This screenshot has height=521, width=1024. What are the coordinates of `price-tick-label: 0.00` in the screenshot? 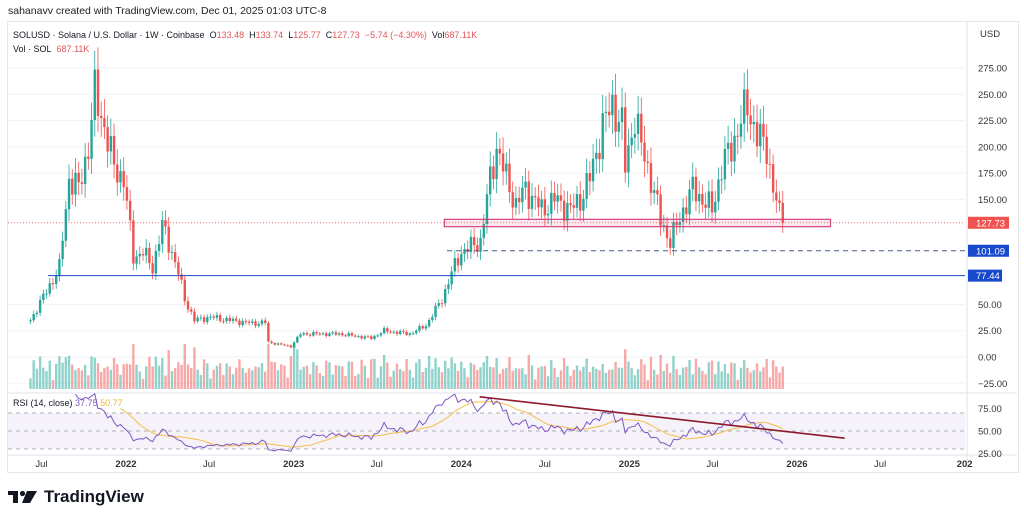 It's located at (987, 358).